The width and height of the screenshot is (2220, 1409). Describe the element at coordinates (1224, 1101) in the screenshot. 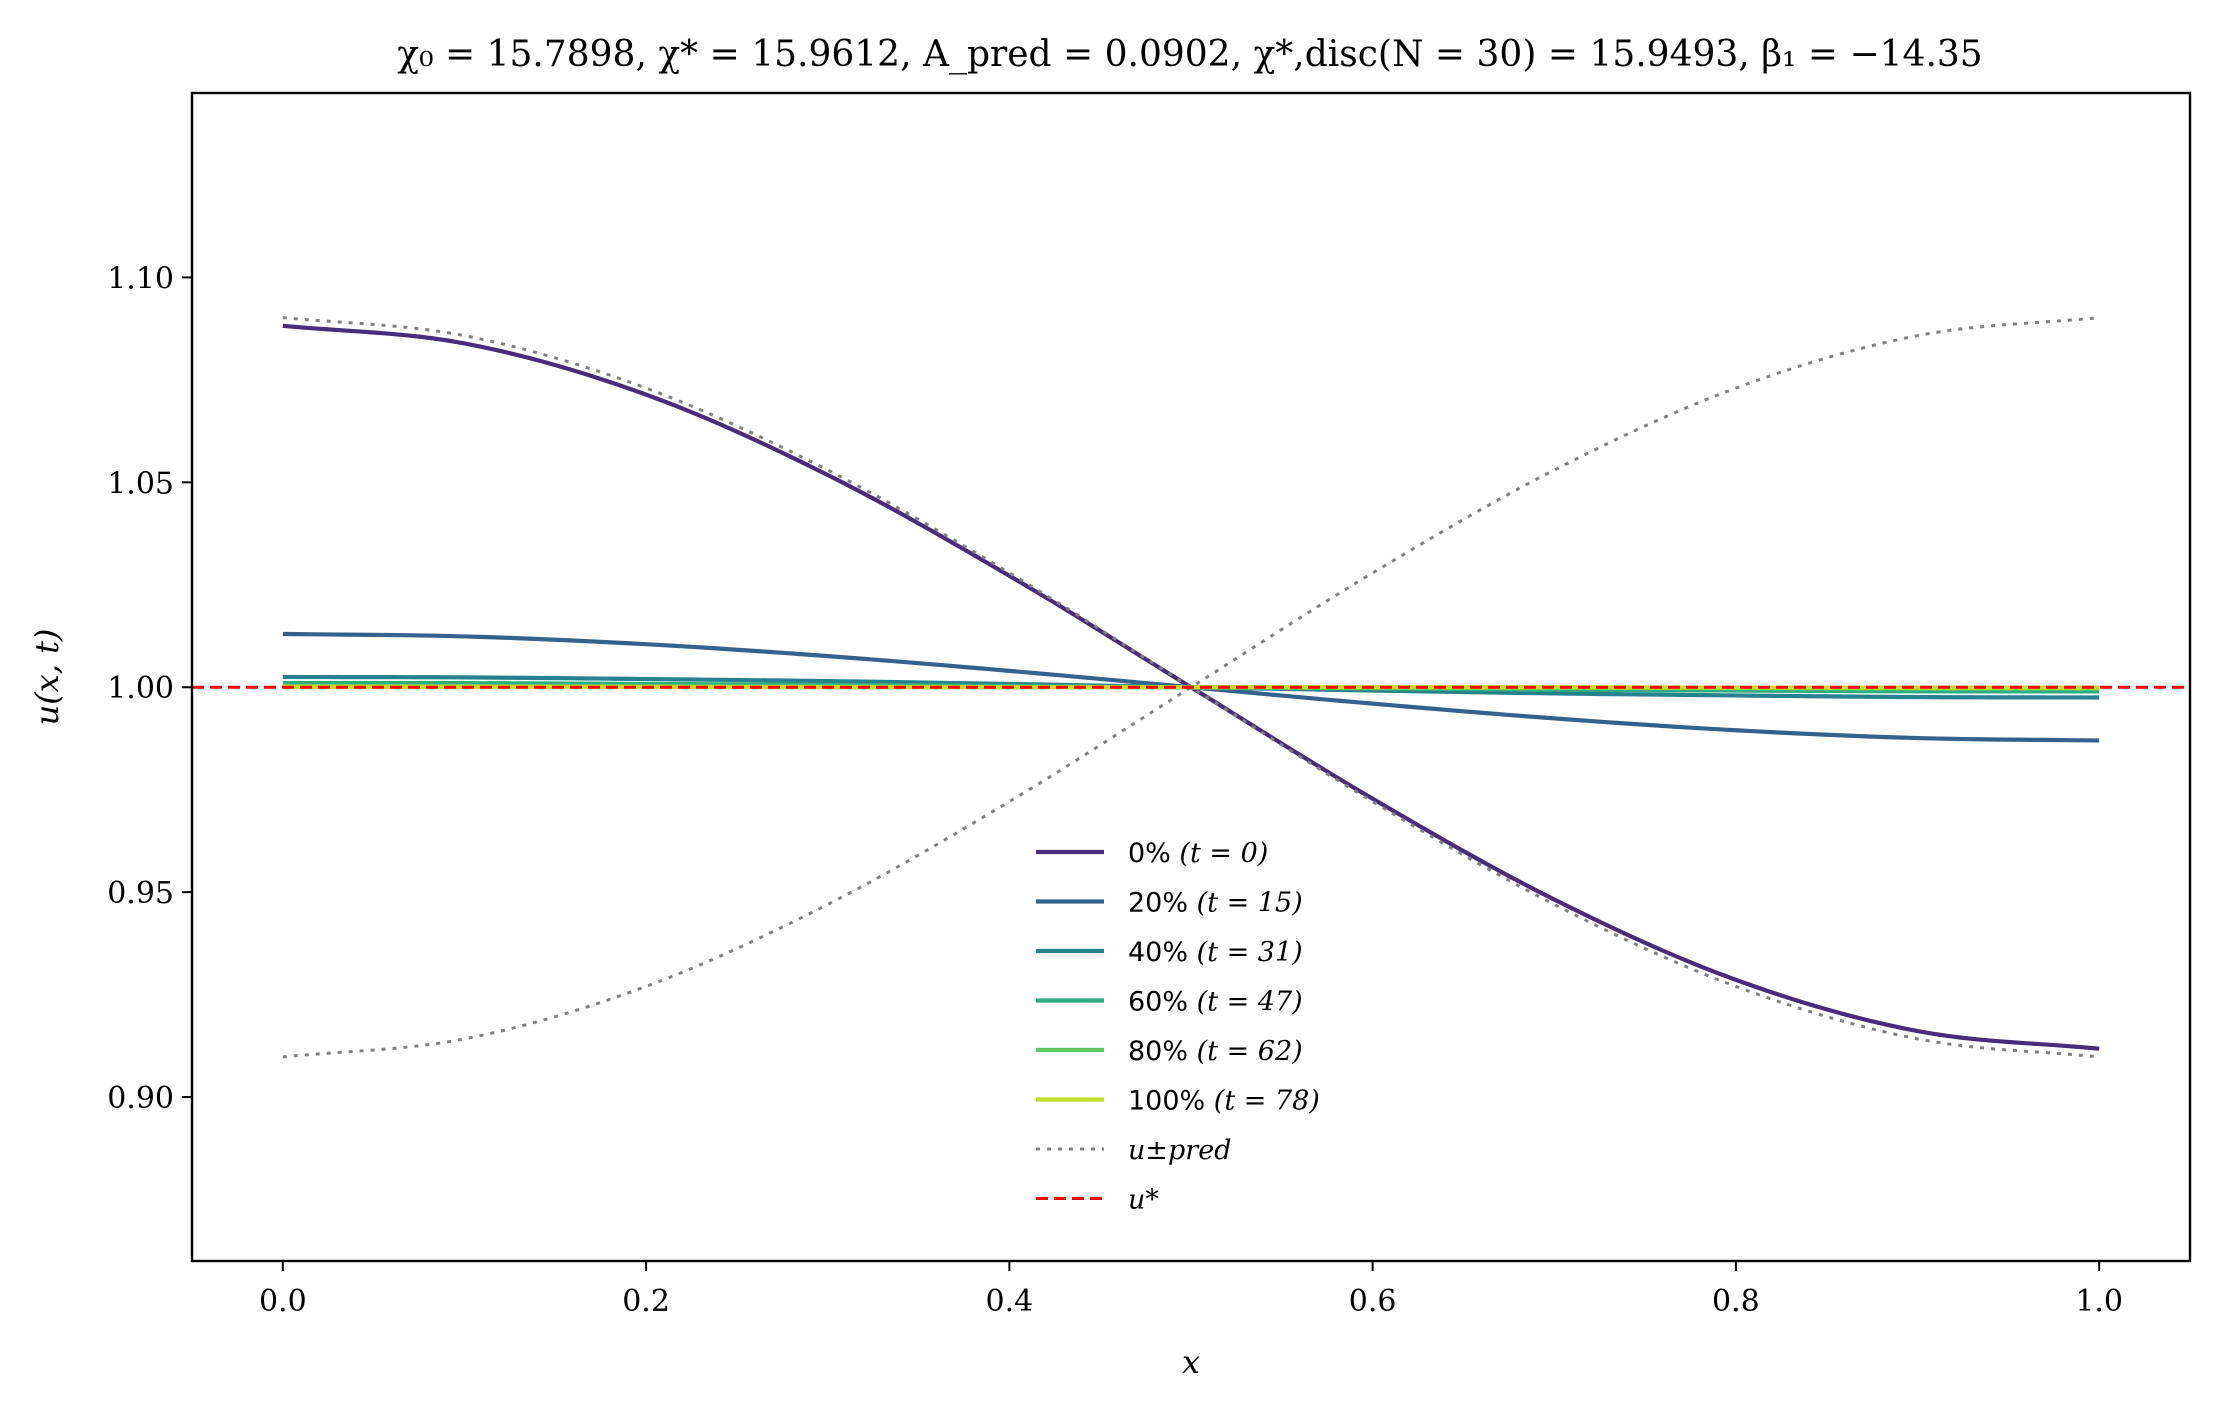

I see `legend-label: 100% (t = 78)` at that location.